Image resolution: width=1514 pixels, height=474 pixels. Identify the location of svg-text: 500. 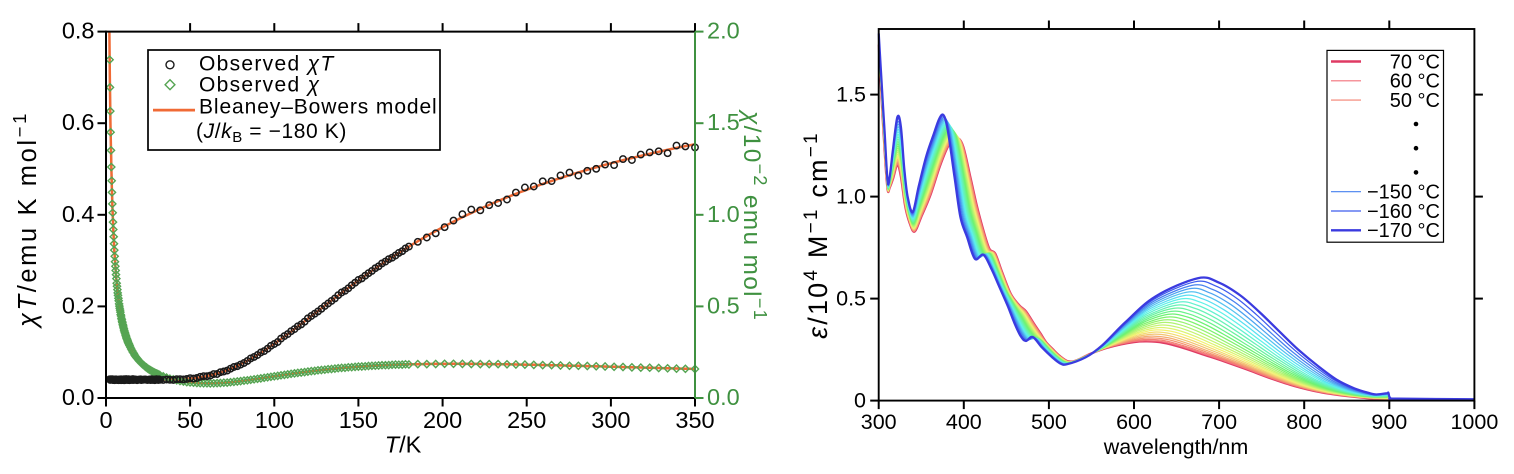
(1049, 422).